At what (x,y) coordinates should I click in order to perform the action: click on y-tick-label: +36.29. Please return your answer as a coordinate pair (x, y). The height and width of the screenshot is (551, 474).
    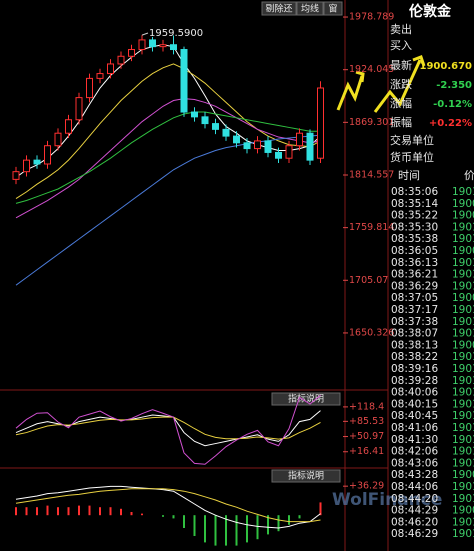
    Looking at the image, I should click on (366, 486).